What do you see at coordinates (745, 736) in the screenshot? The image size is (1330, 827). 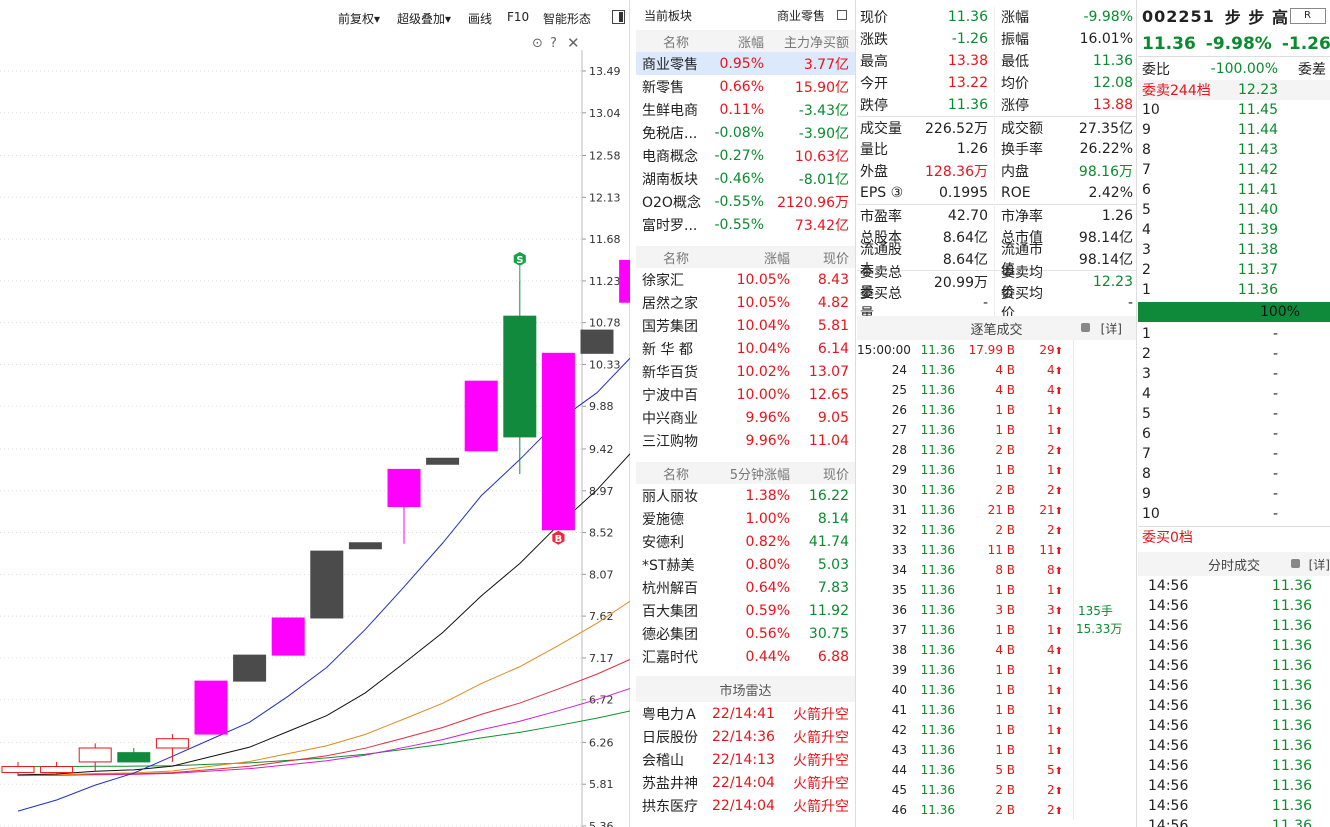 I see `radar-row: 日辰股份 22/14:36 火箭升空` at bounding box center [745, 736].